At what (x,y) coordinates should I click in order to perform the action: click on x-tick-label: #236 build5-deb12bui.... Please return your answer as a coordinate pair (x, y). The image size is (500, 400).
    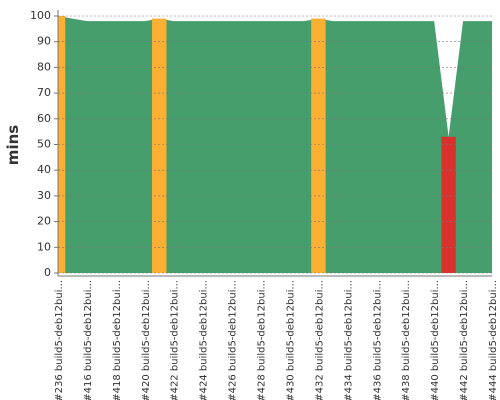
    Looking at the image, I should click on (59, 340).